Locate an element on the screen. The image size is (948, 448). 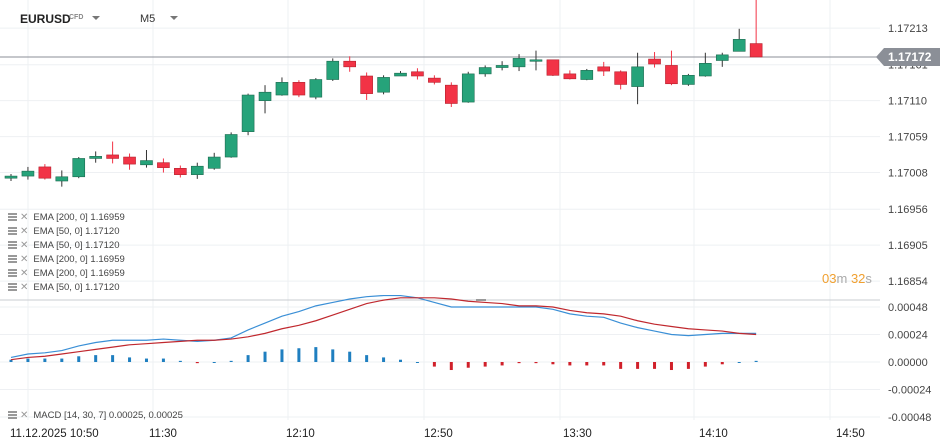
current-price-tag: 1.17172 is located at coordinates (908, 56).